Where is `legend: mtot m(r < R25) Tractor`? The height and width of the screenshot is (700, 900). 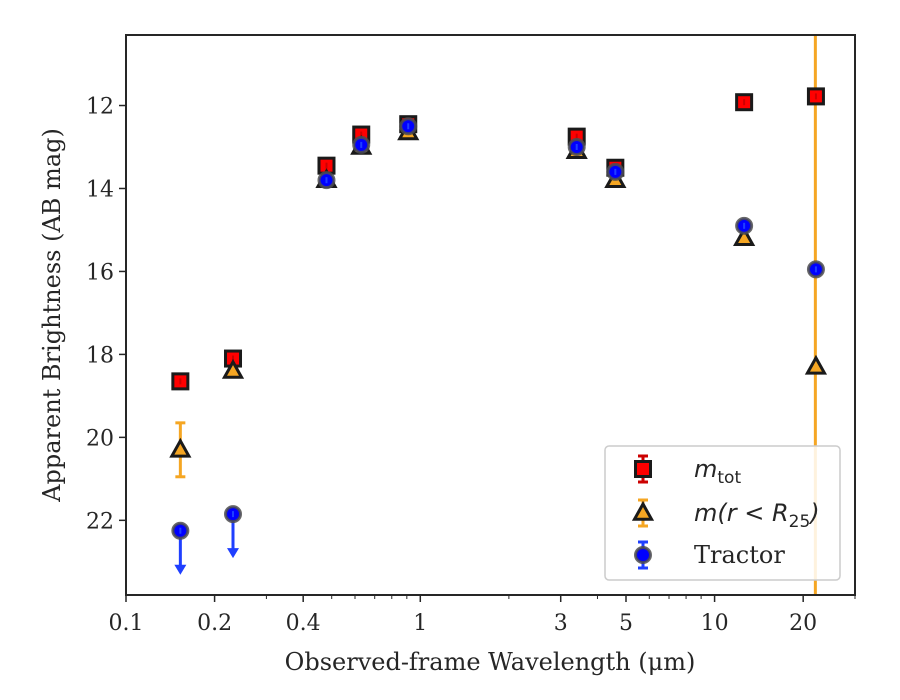
legend: mtot m(r < R25) Tractor is located at coordinates (722, 513).